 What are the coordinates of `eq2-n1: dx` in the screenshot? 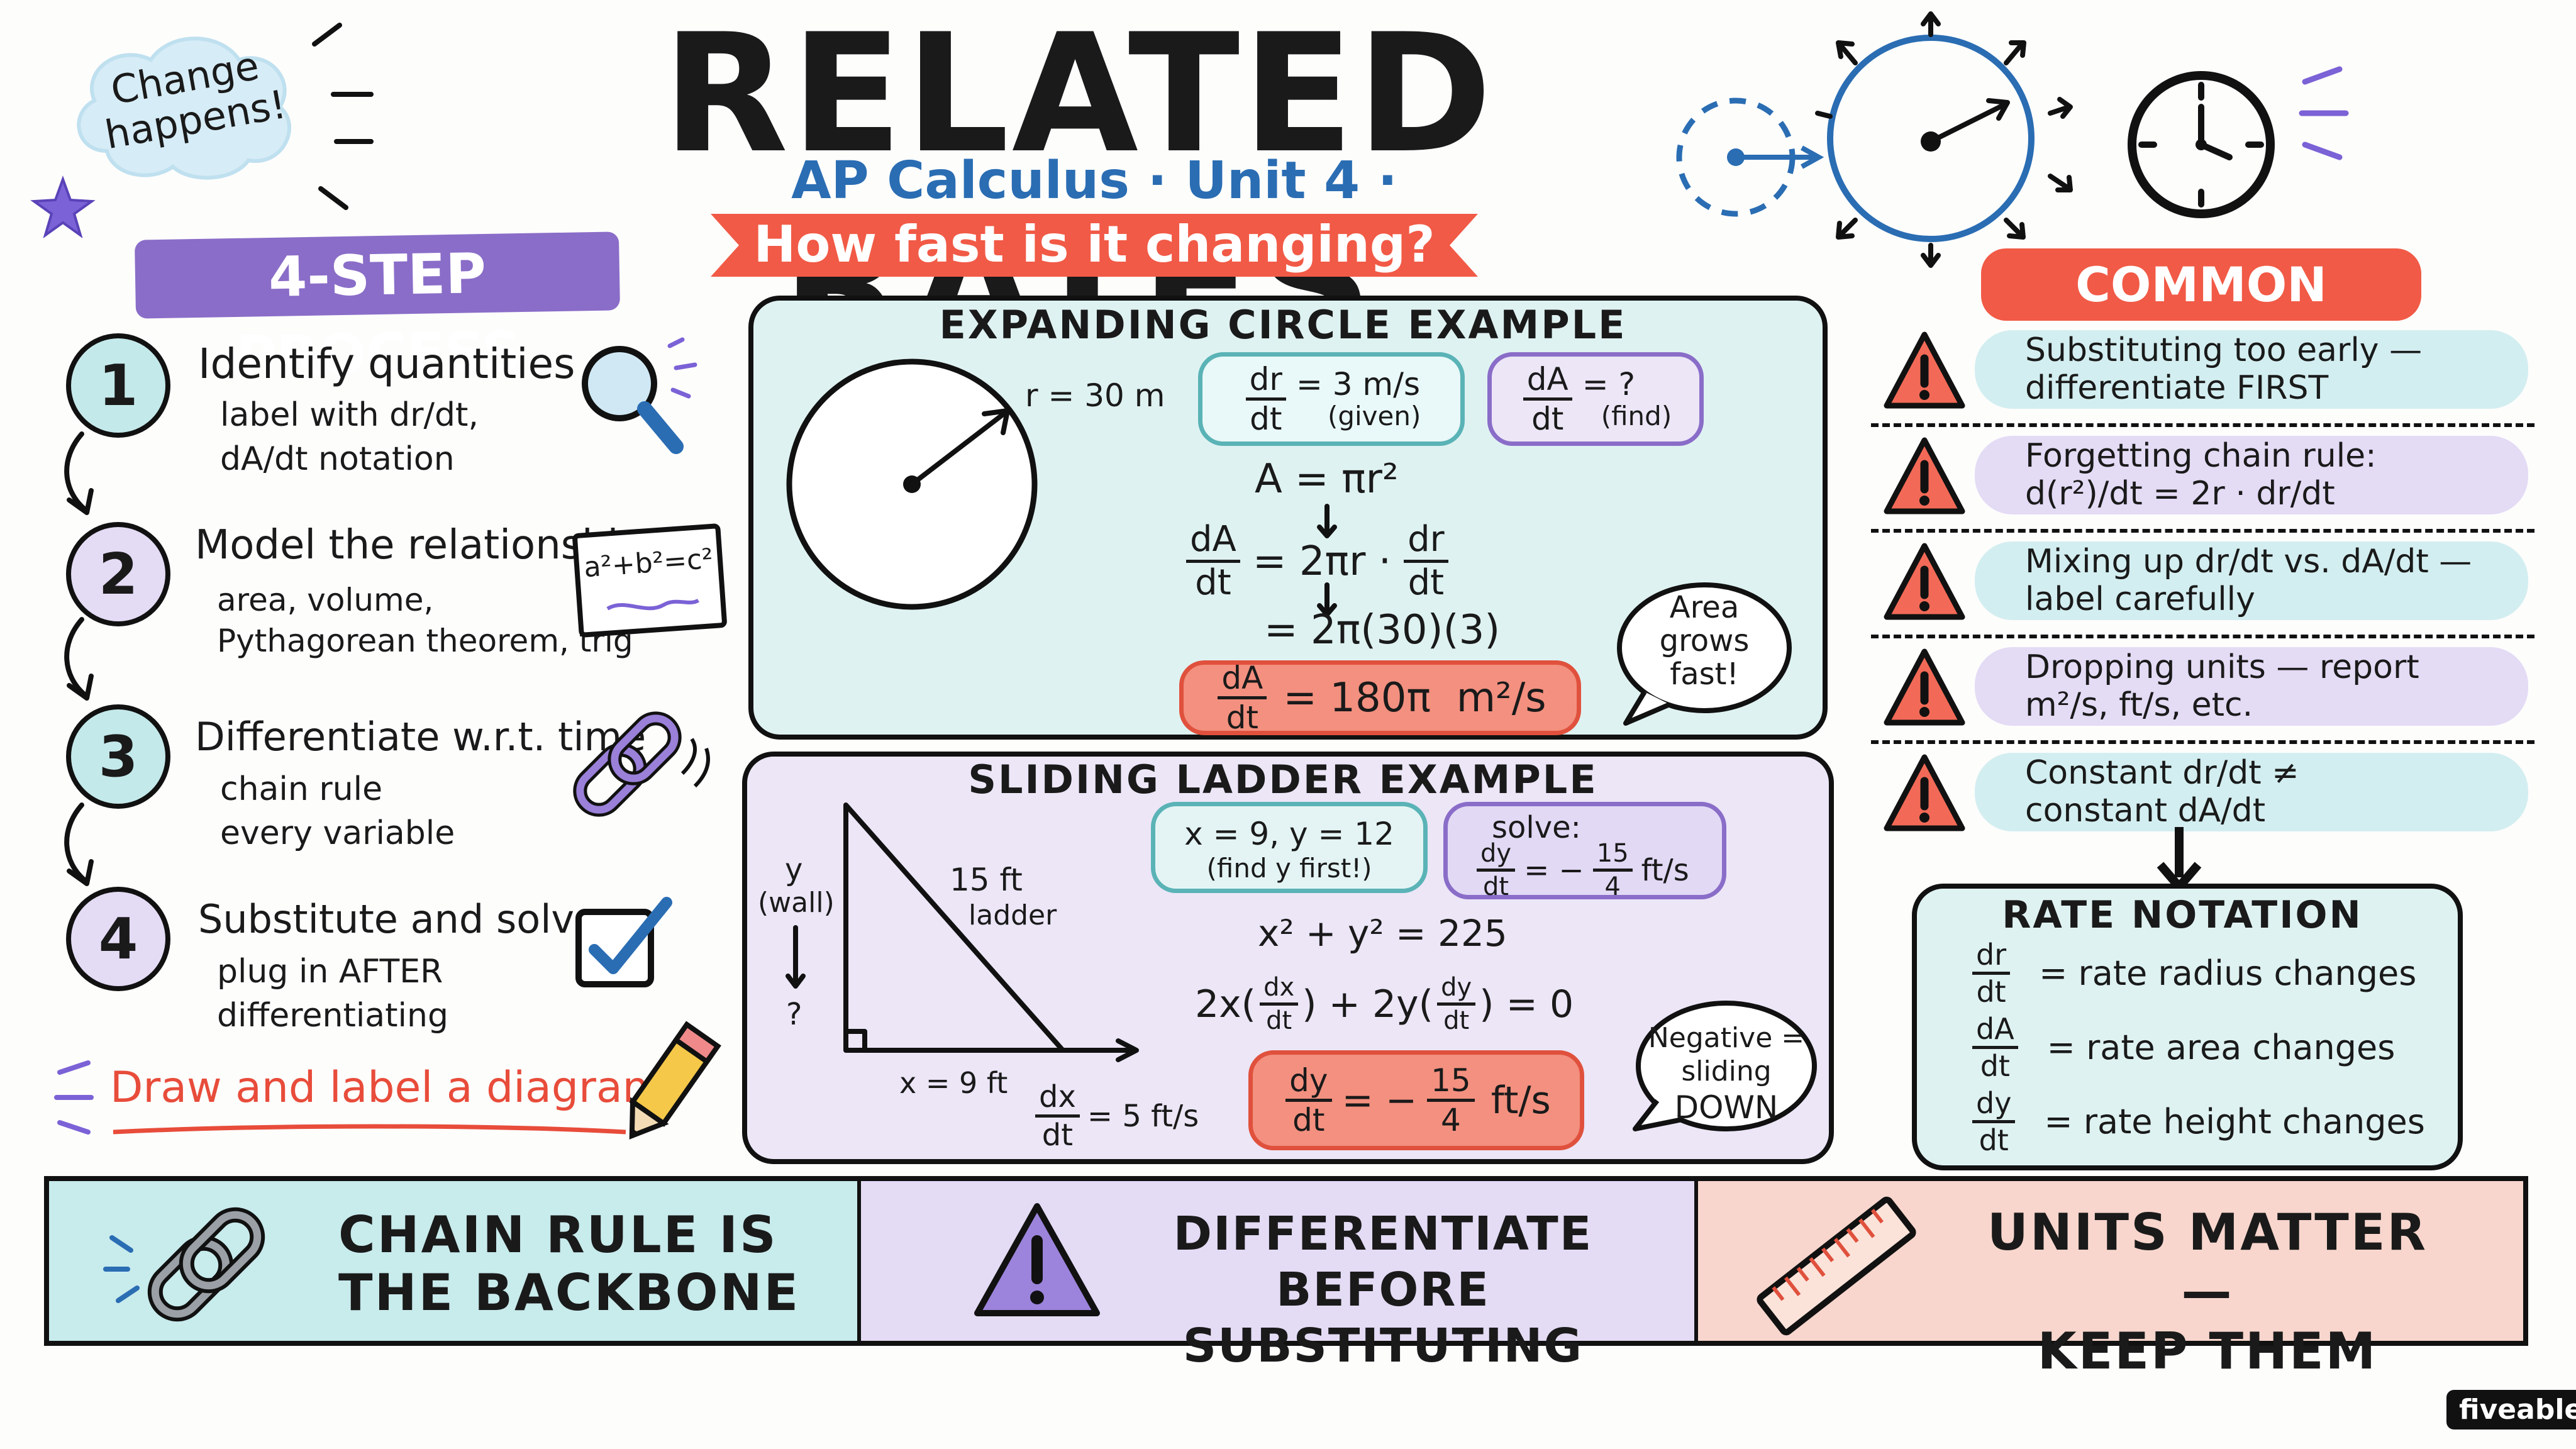 It's located at (1279, 990).